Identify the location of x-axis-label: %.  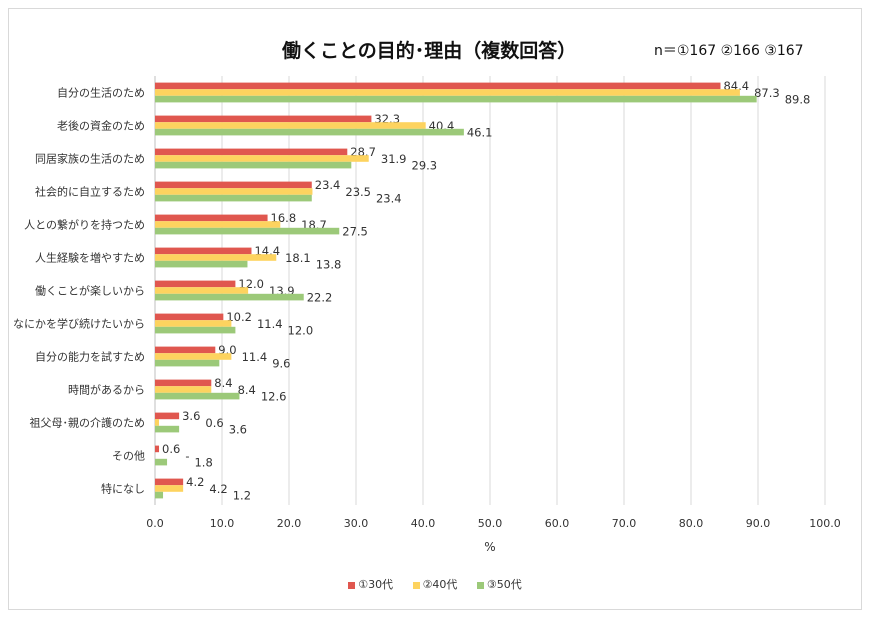
(489, 547).